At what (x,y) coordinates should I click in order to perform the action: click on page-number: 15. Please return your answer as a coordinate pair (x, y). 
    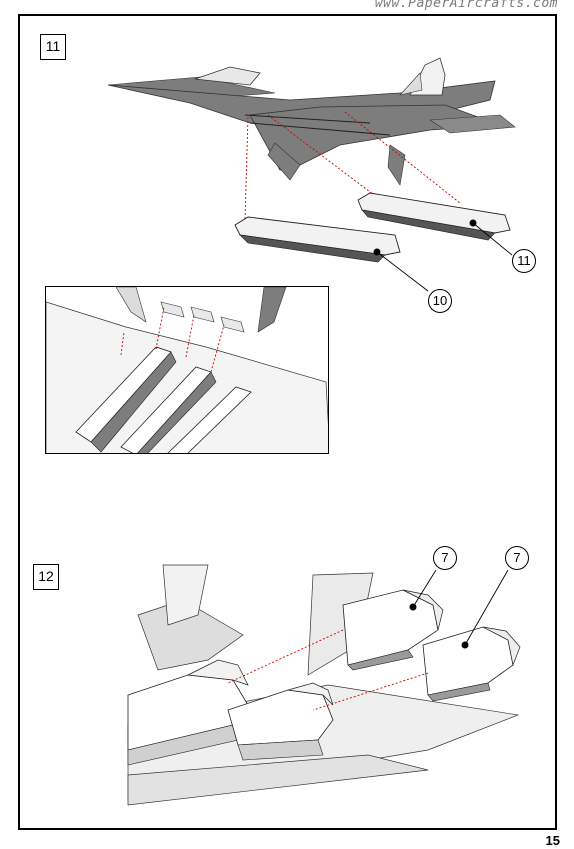
    Looking at the image, I should click on (552, 840).